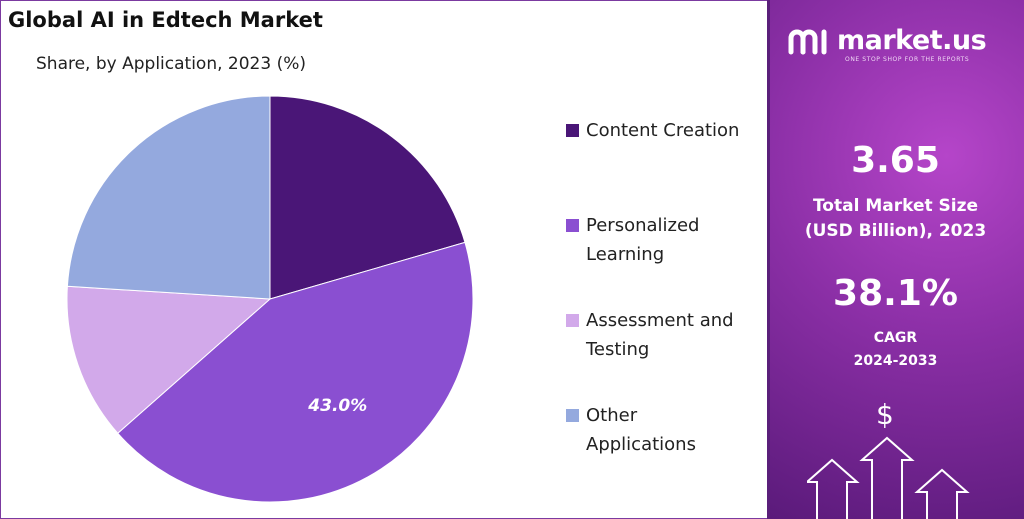 Image resolution: width=1024 pixels, height=519 pixels. I want to click on cagr-label: CAGR 2024-2033, so click(895, 349).